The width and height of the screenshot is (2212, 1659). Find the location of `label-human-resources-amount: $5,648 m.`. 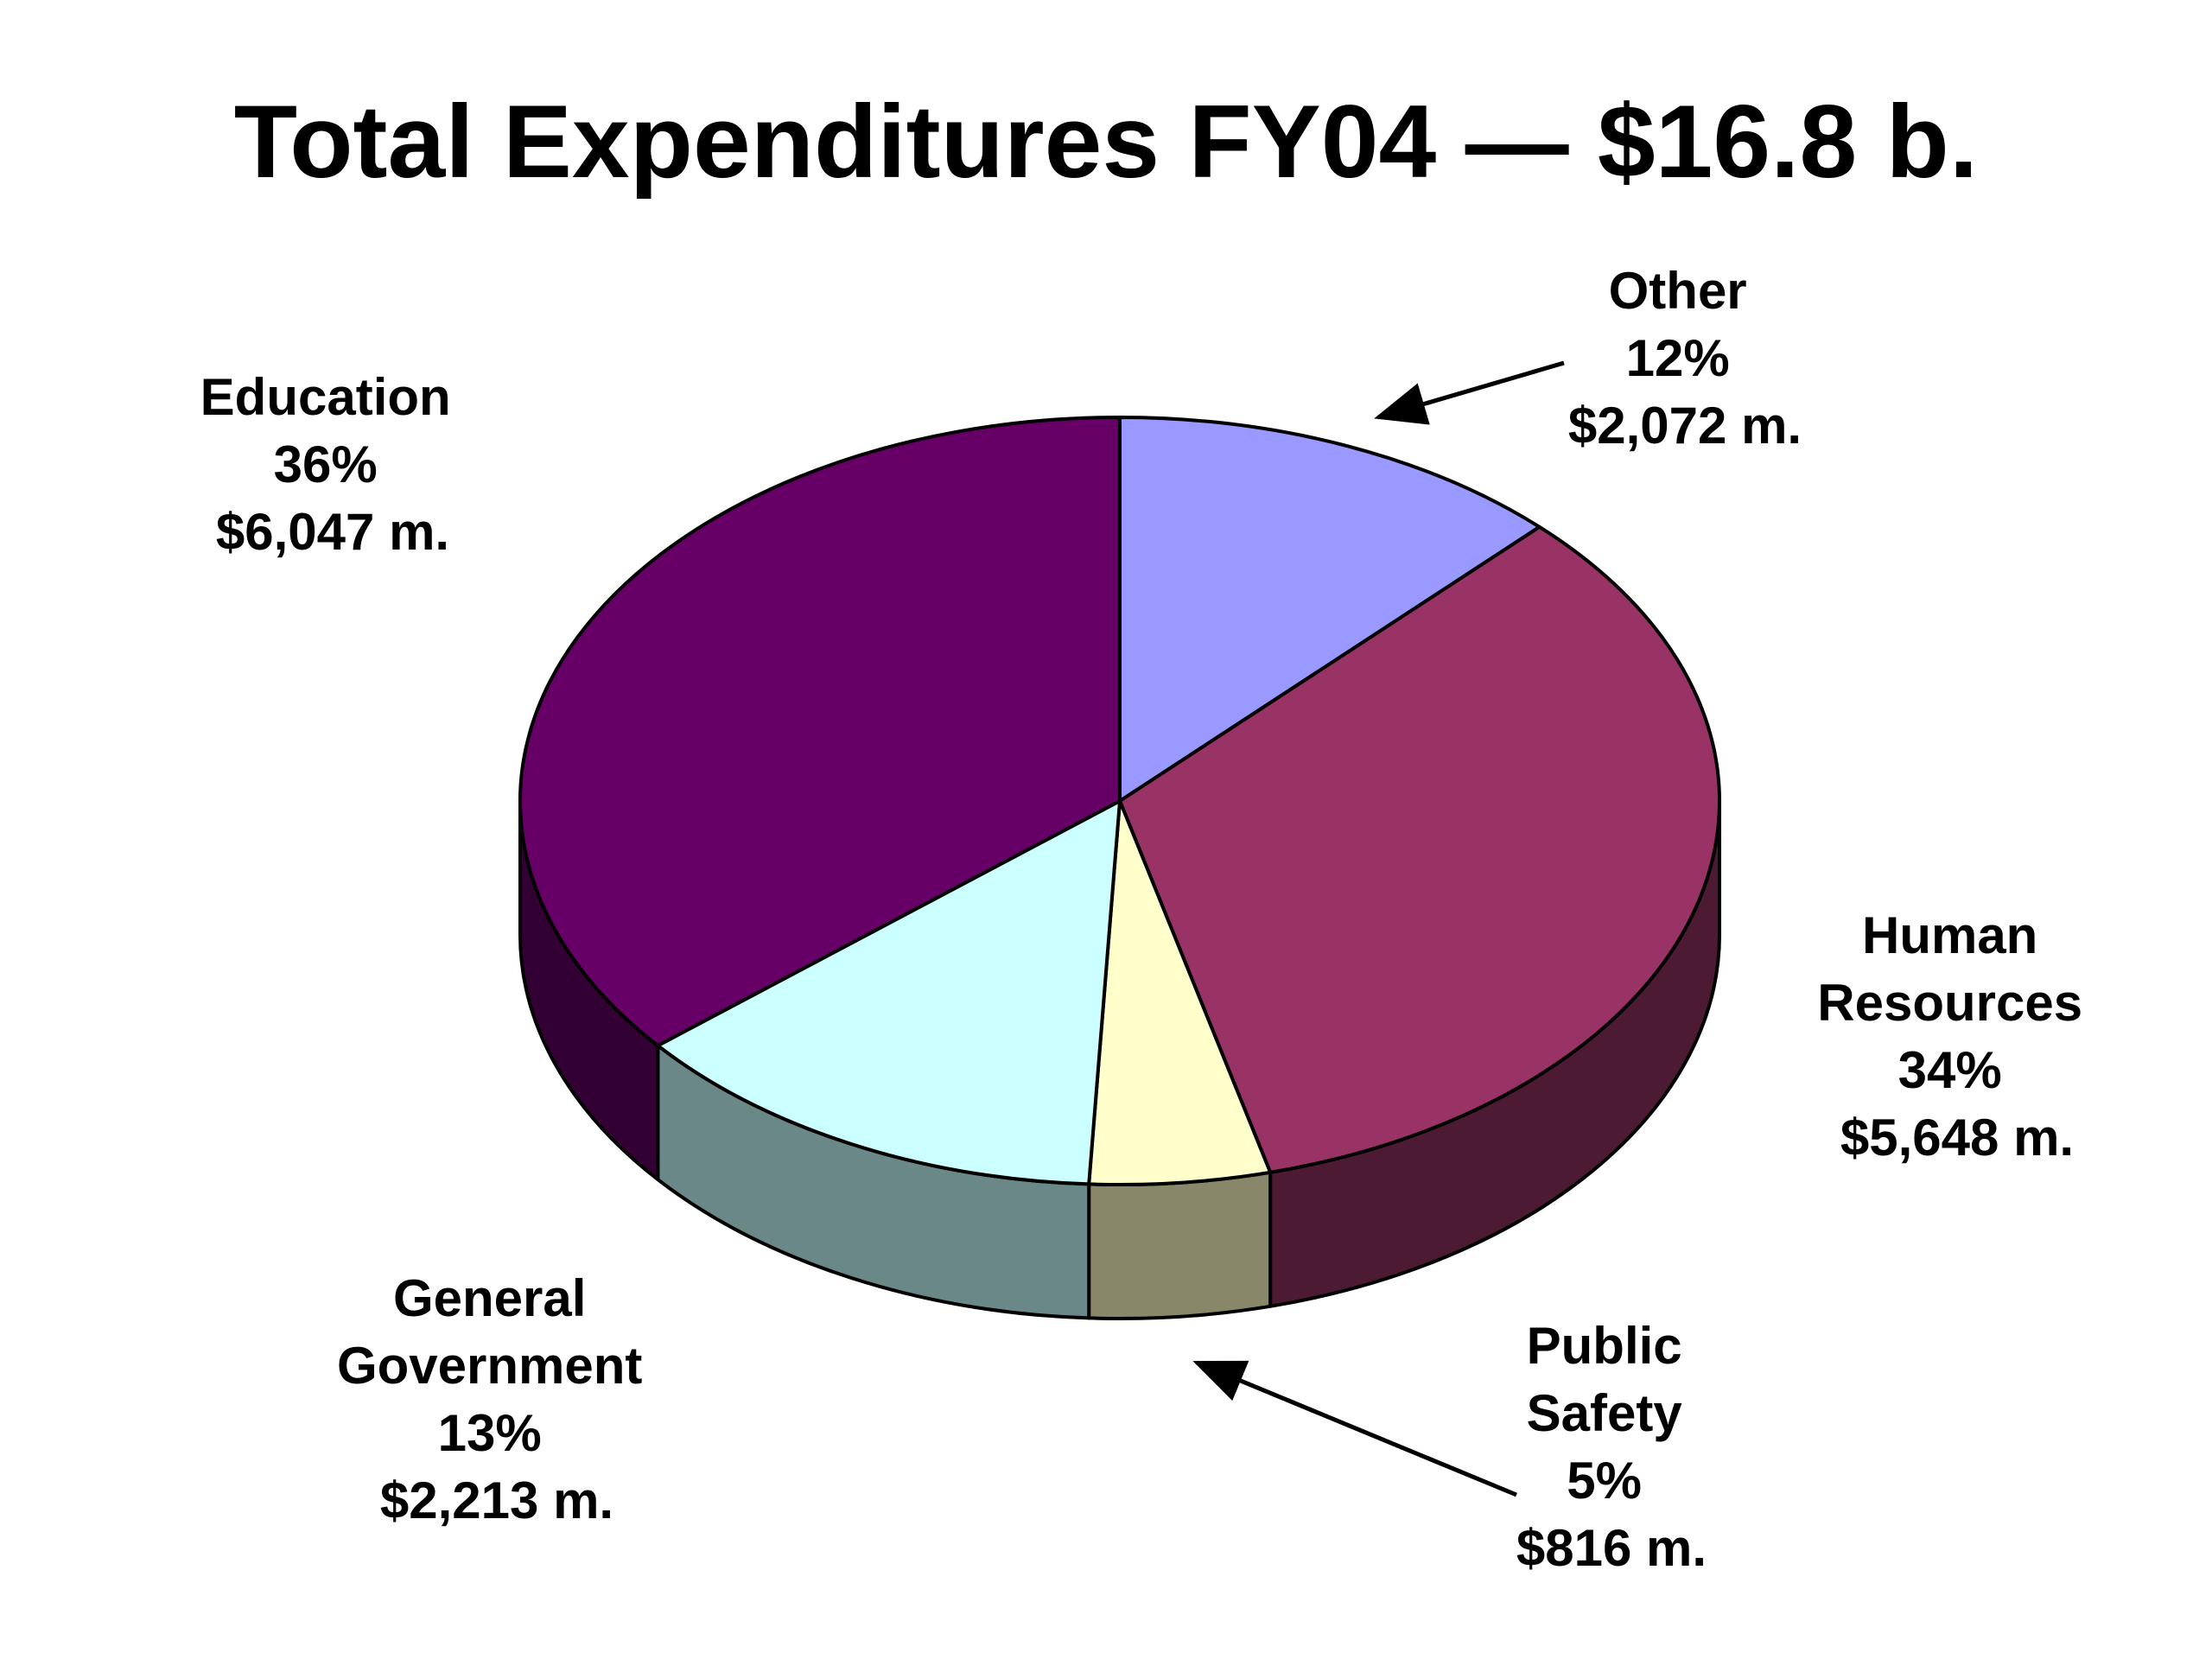

label-human-resources-amount: $5,648 m. is located at coordinates (1957, 1137).